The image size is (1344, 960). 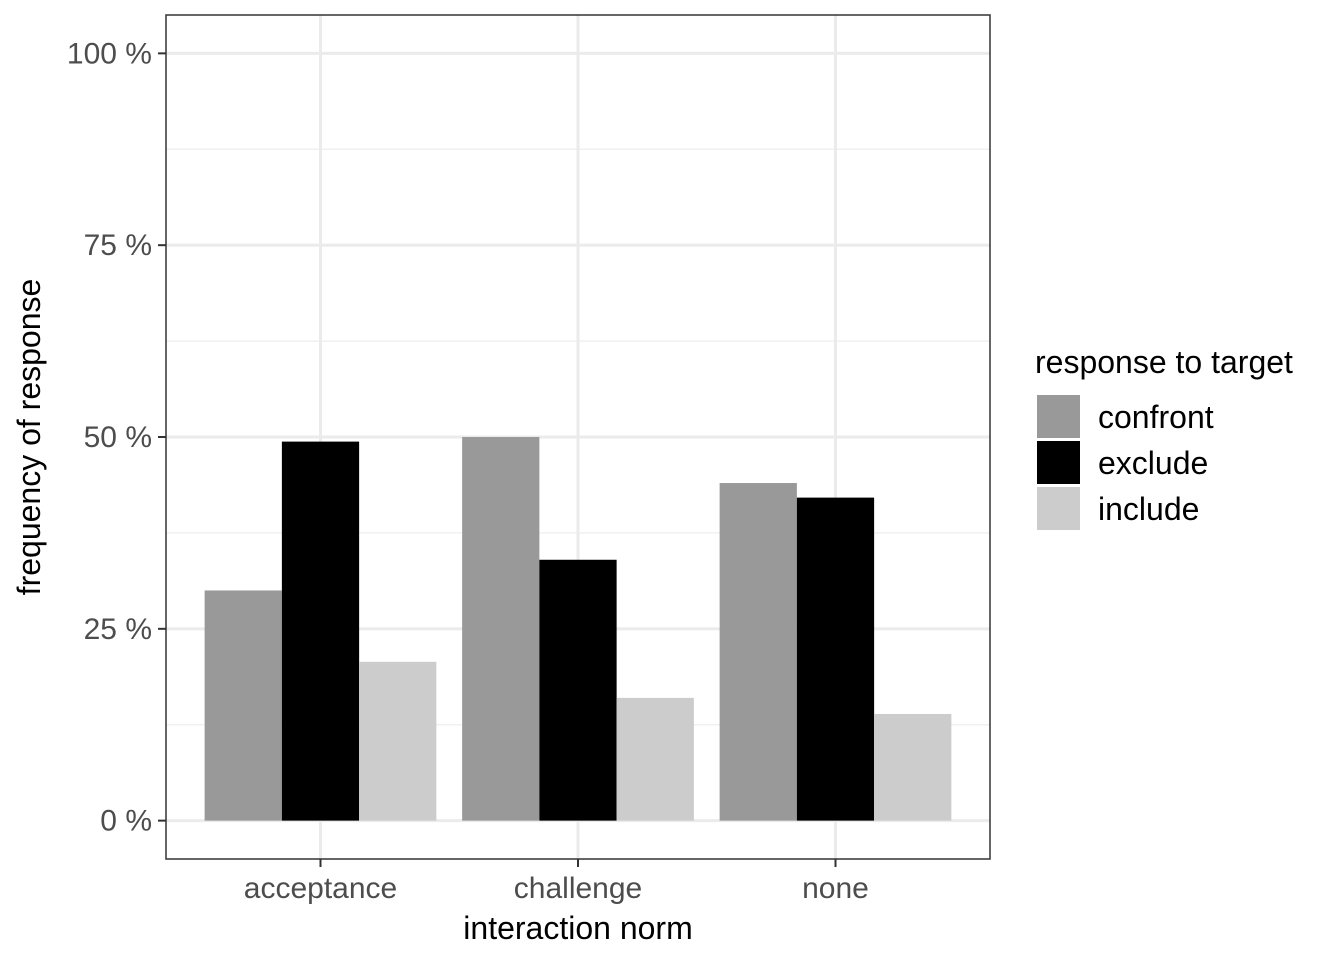 I want to click on x-axis-title: interaction norm, so click(x=577, y=928).